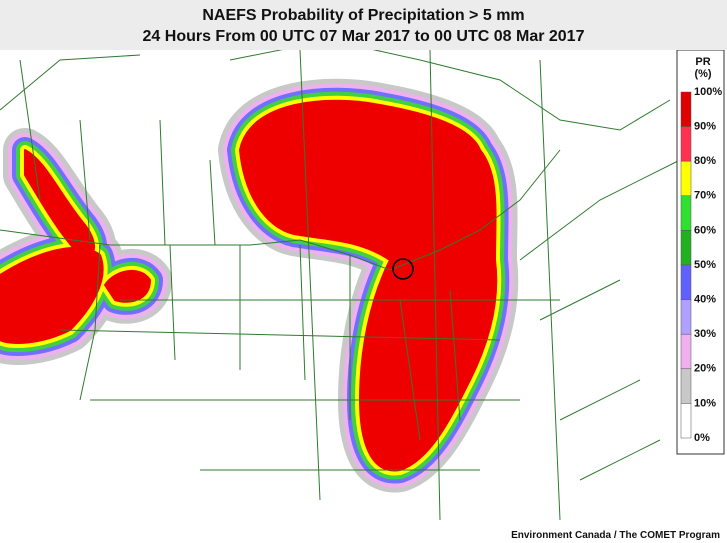 The width and height of the screenshot is (727, 543). I want to click on legend-label: 100%, so click(708, 92).